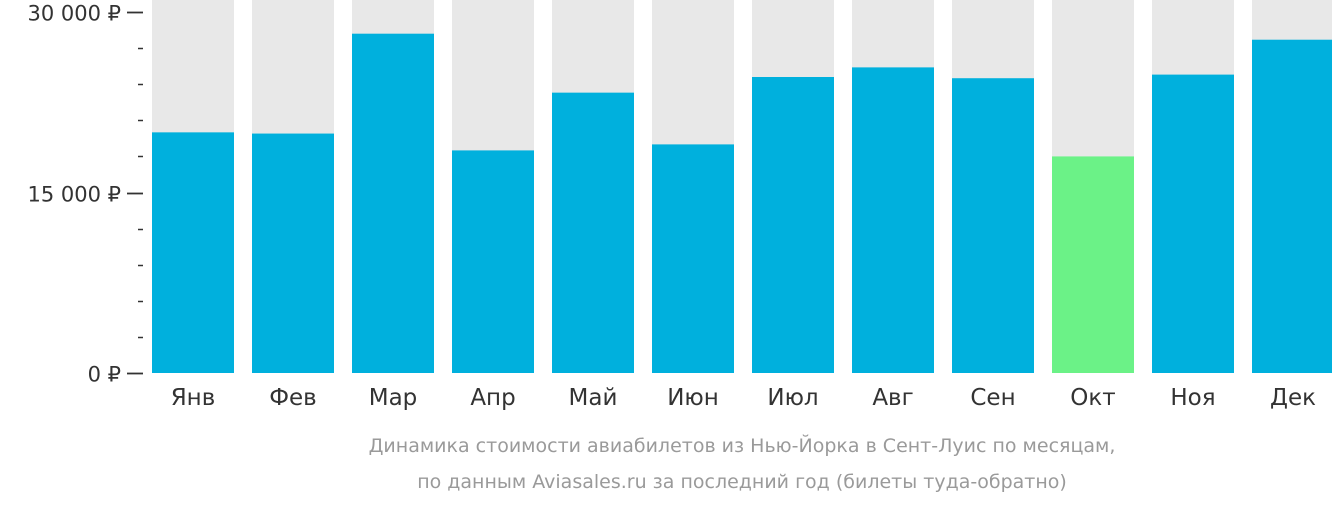 The image size is (1332, 506). I want to click on x-axis: Янв Фев Мар Апр Май Июн Июл Авг Сен Окт Ноя Дек, so click(743, 398).